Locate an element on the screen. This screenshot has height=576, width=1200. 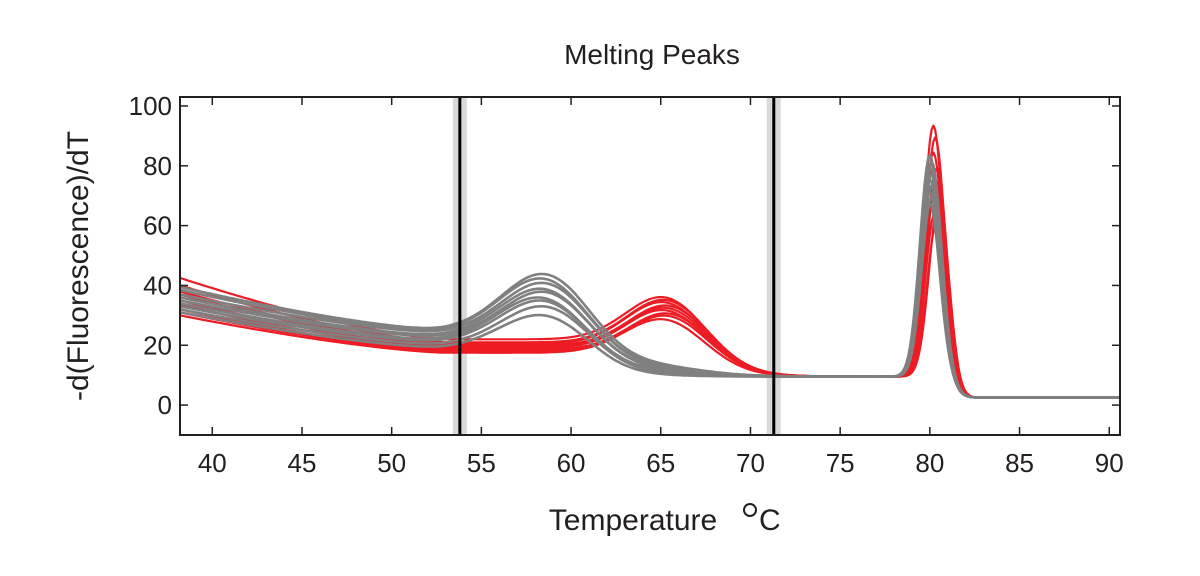
x-tick-label: 85 is located at coordinates (1019, 463).